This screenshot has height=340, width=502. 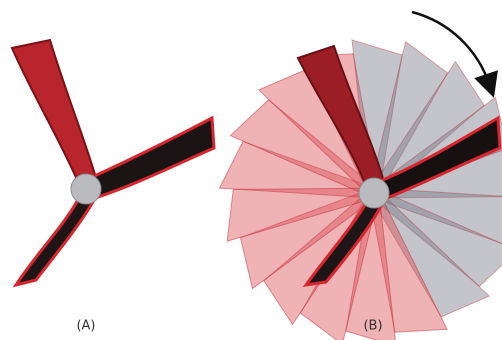 I want to click on rotation-arrow, so click(x=454, y=54).